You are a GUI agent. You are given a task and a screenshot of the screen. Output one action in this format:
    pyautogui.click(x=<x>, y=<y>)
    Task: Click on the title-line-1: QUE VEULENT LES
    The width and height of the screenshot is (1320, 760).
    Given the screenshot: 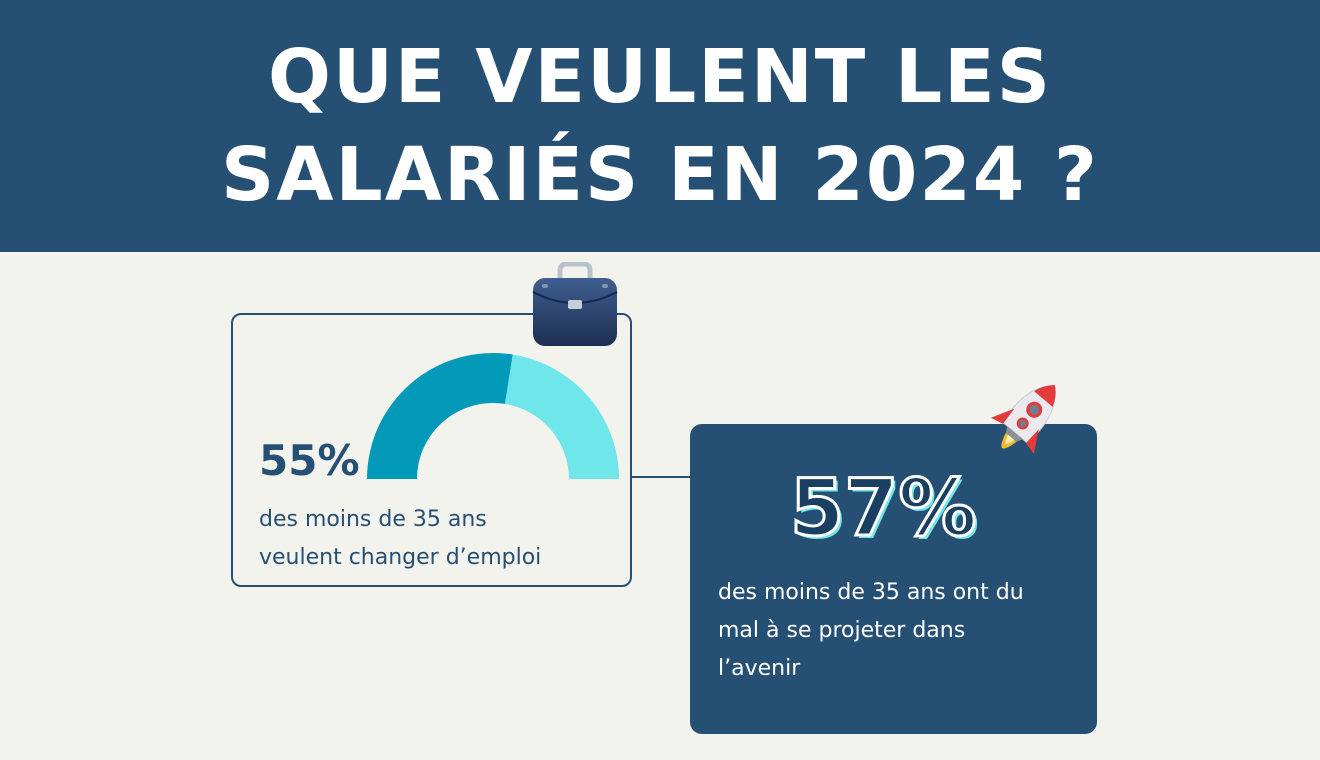 What is the action you would take?
    pyautogui.click(x=660, y=77)
    